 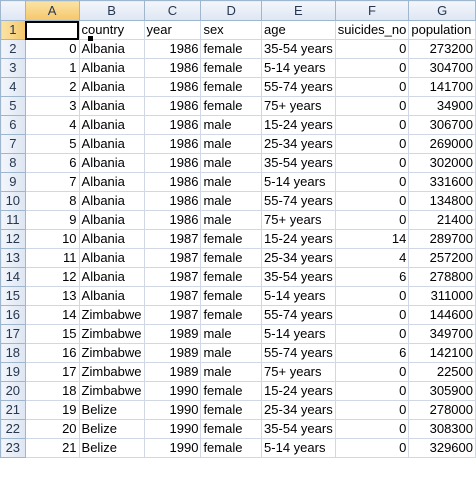 What do you see at coordinates (442, 391) in the screenshot?
I see `table-cell: 305900` at bounding box center [442, 391].